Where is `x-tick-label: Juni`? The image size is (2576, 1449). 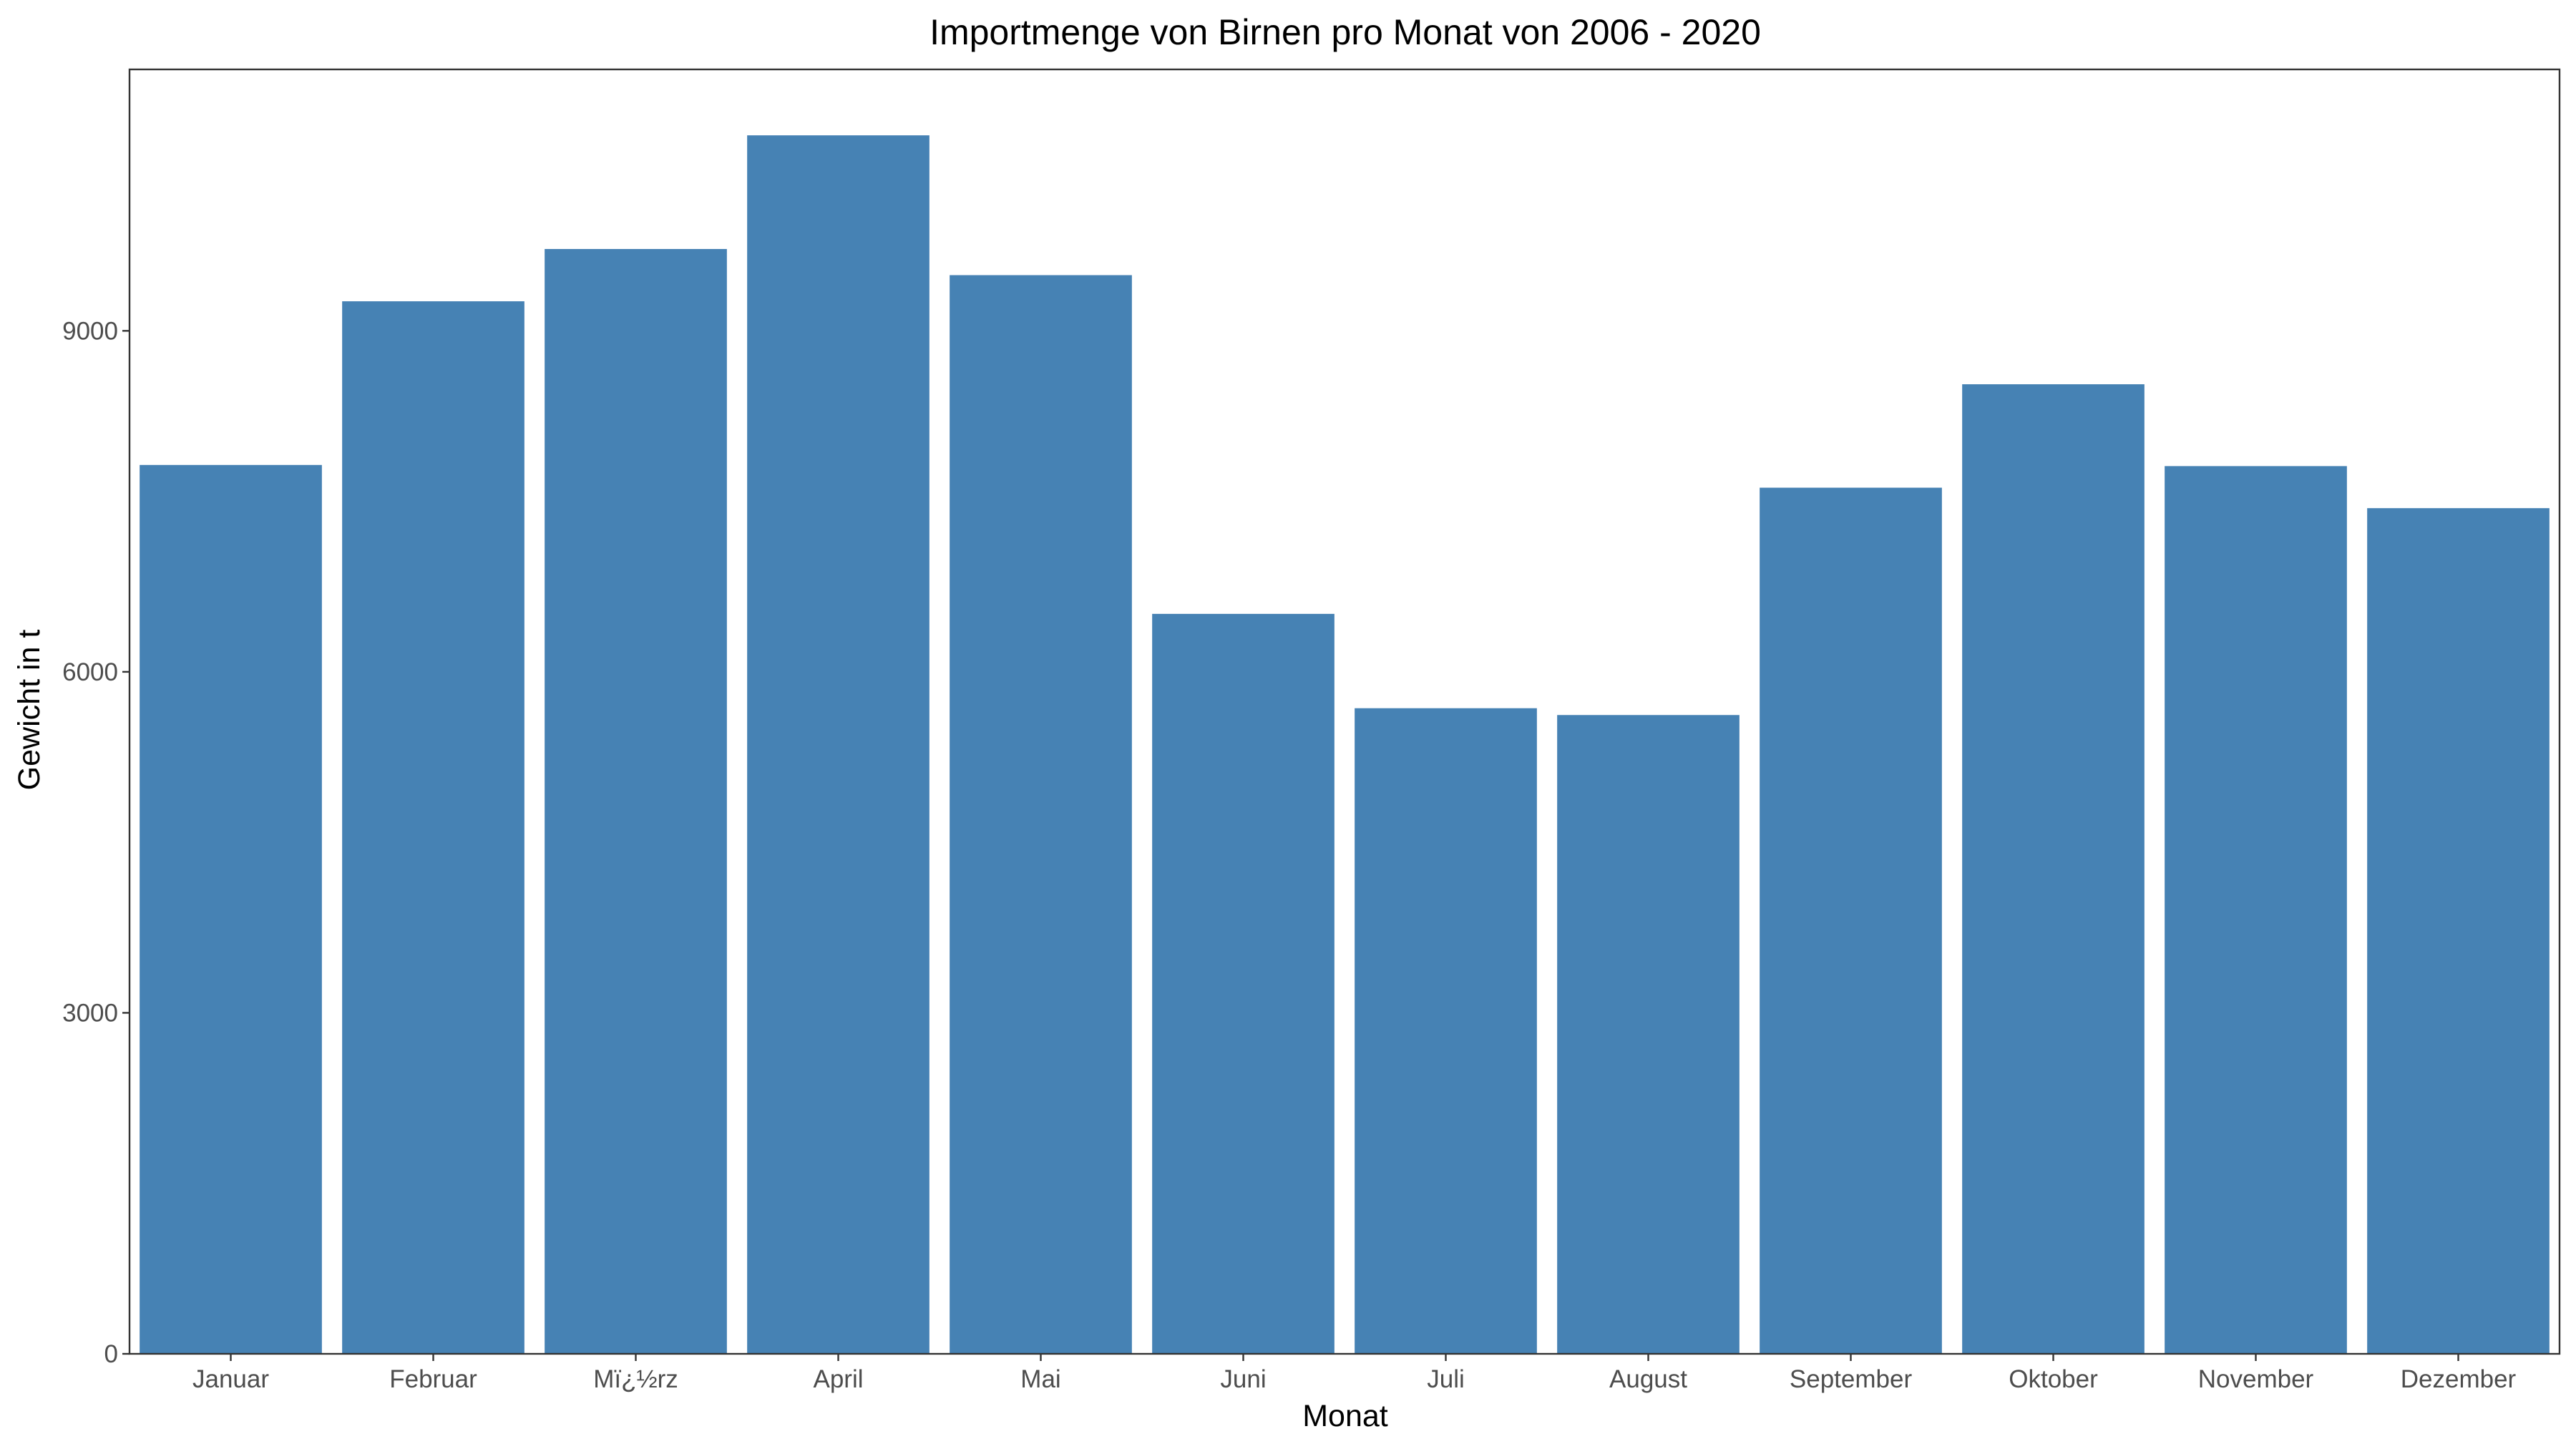 x-tick-label: Juni is located at coordinates (1243, 1379).